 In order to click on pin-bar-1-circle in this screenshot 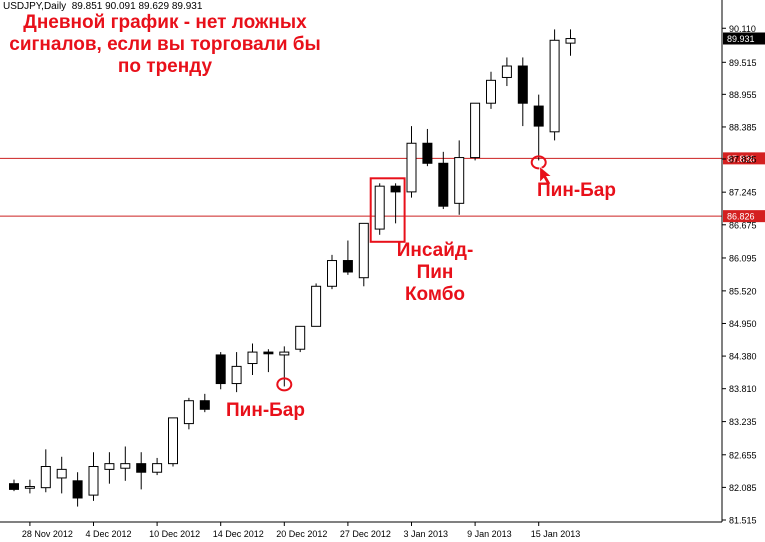, I will do `click(284, 384)`.